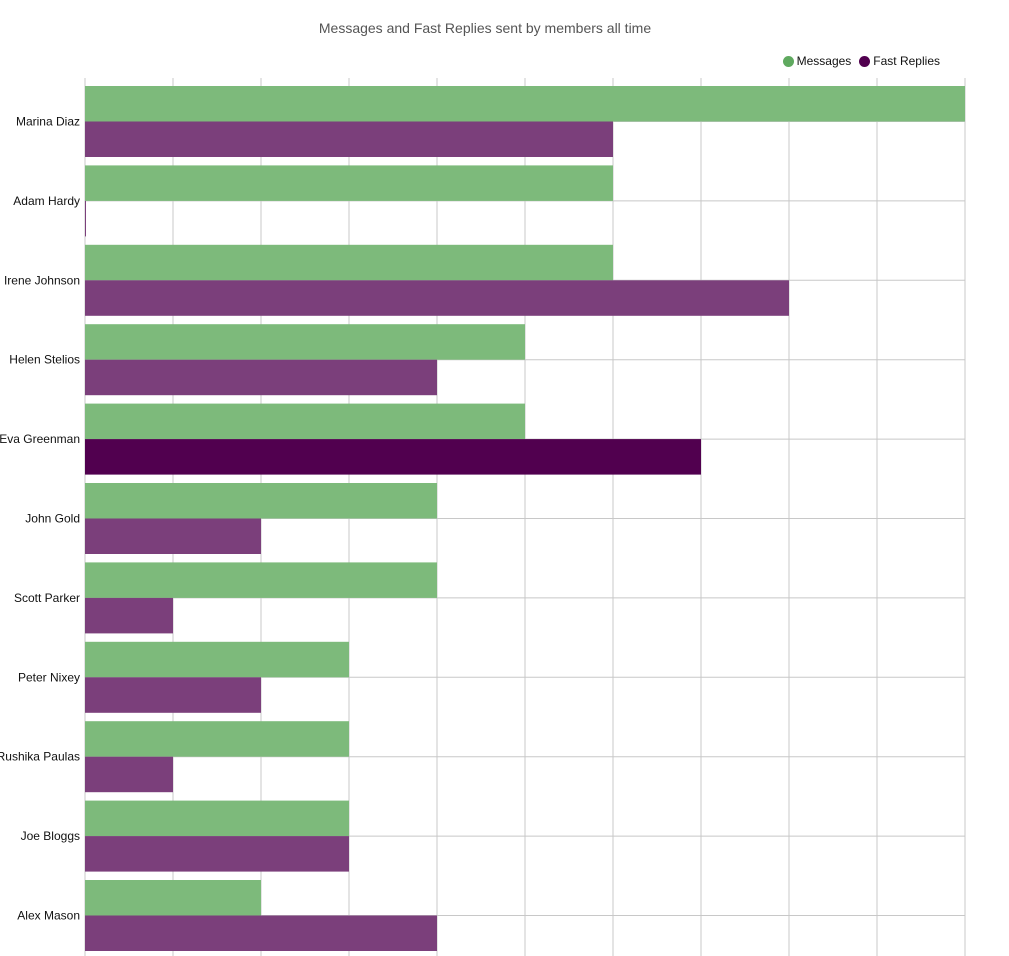  What do you see at coordinates (42, 280) in the screenshot?
I see `category-label-irene-johnson: Irene Johnson` at bounding box center [42, 280].